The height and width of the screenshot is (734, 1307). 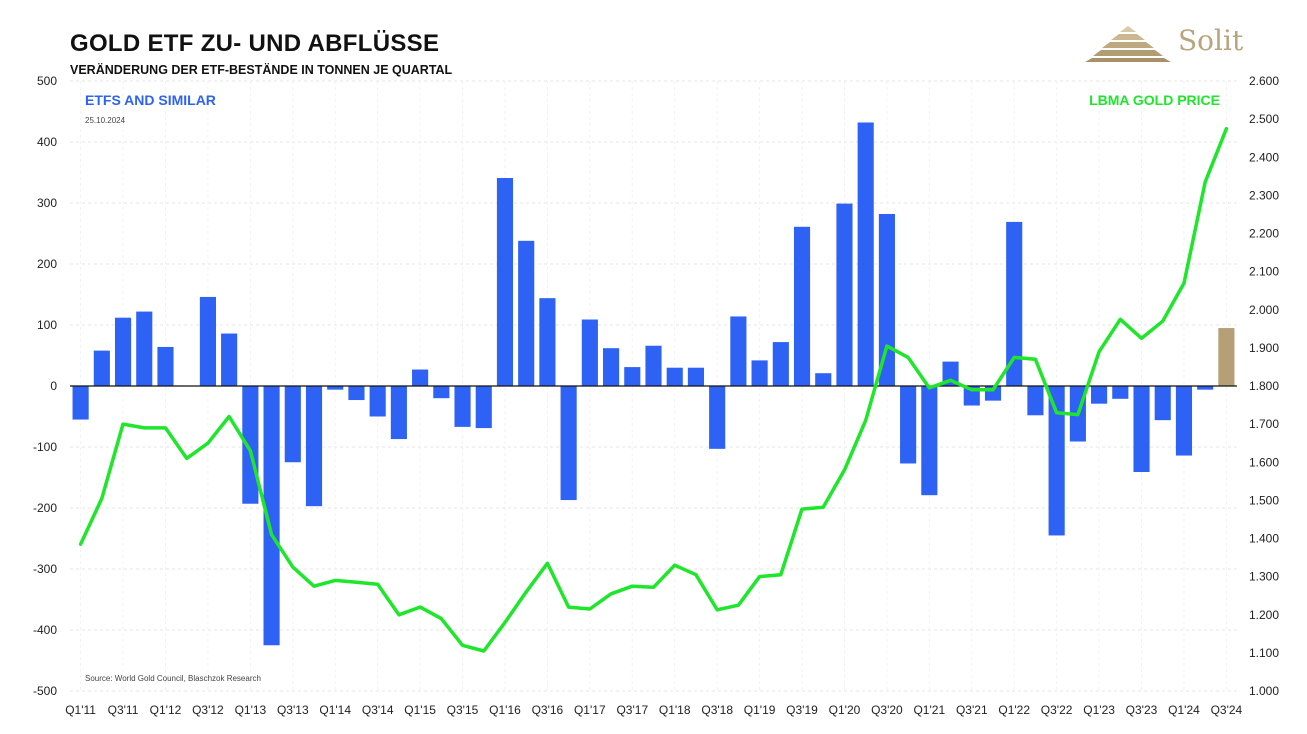 What do you see at coordinates (802, 710) in the screenshot?
I see `x-tick-label: Q3'19` at bounding box center [802, 710].